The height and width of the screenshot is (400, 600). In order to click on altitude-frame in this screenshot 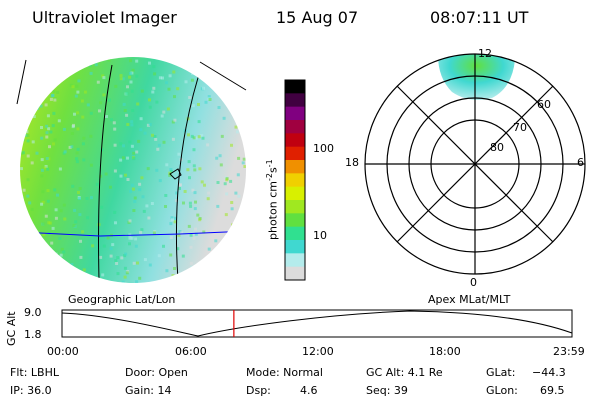, I will do `click(317, 323)`.